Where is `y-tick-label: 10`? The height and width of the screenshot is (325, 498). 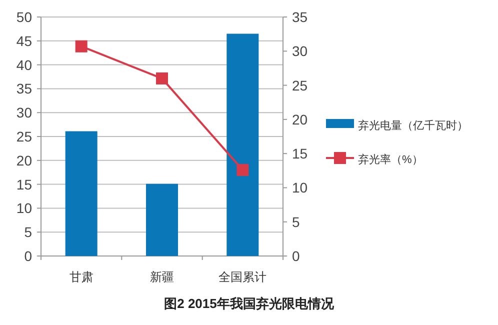 y-tick-label: 10 is located at coordinates (24, 208).